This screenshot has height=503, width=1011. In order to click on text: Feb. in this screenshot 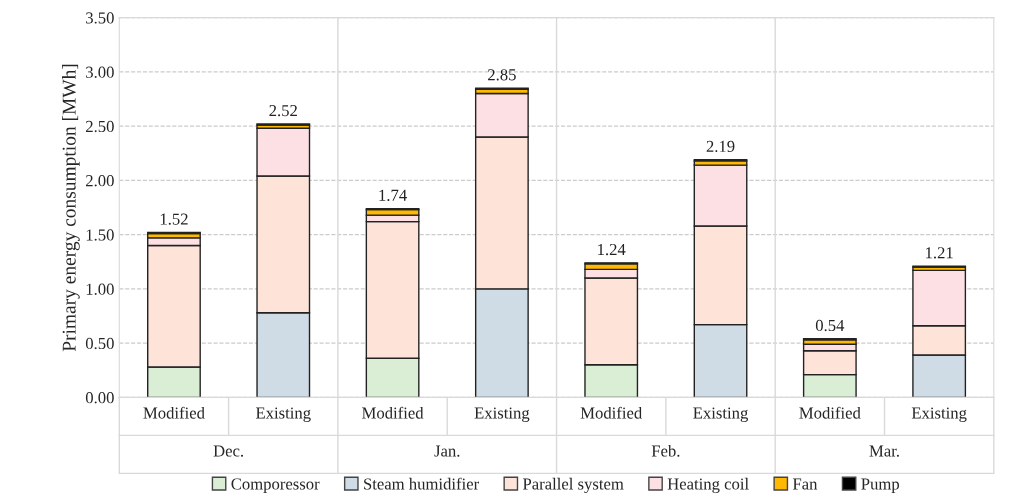, I will do `click(665, 450)`.